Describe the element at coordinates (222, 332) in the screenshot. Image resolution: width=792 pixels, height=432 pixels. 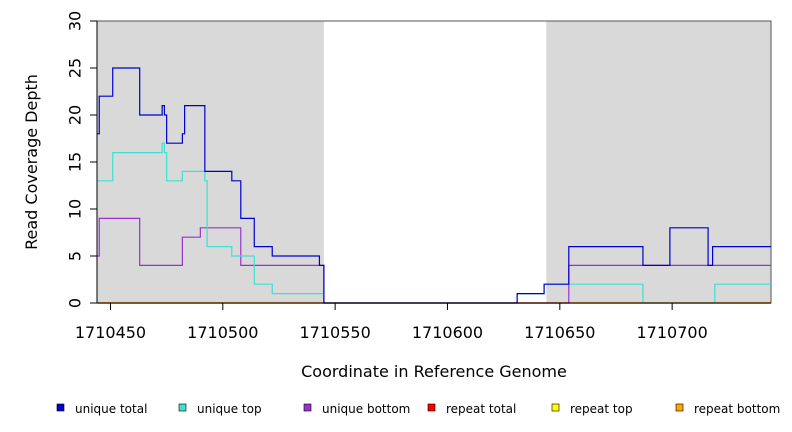
I see `x-tick-label: 1710500` at that location.